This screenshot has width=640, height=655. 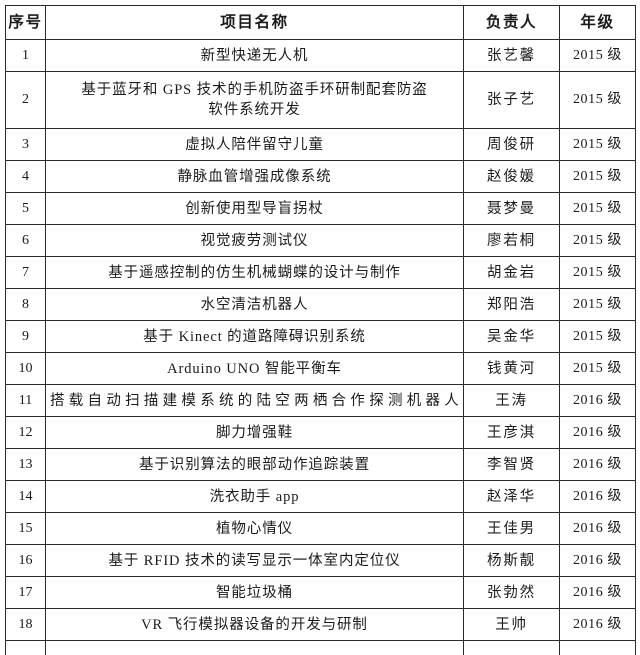 I want to click on table-row: 9 基于 Kinect 的道路障碍识别系统 吴金华 2015 级, so click(x=321, y=337).